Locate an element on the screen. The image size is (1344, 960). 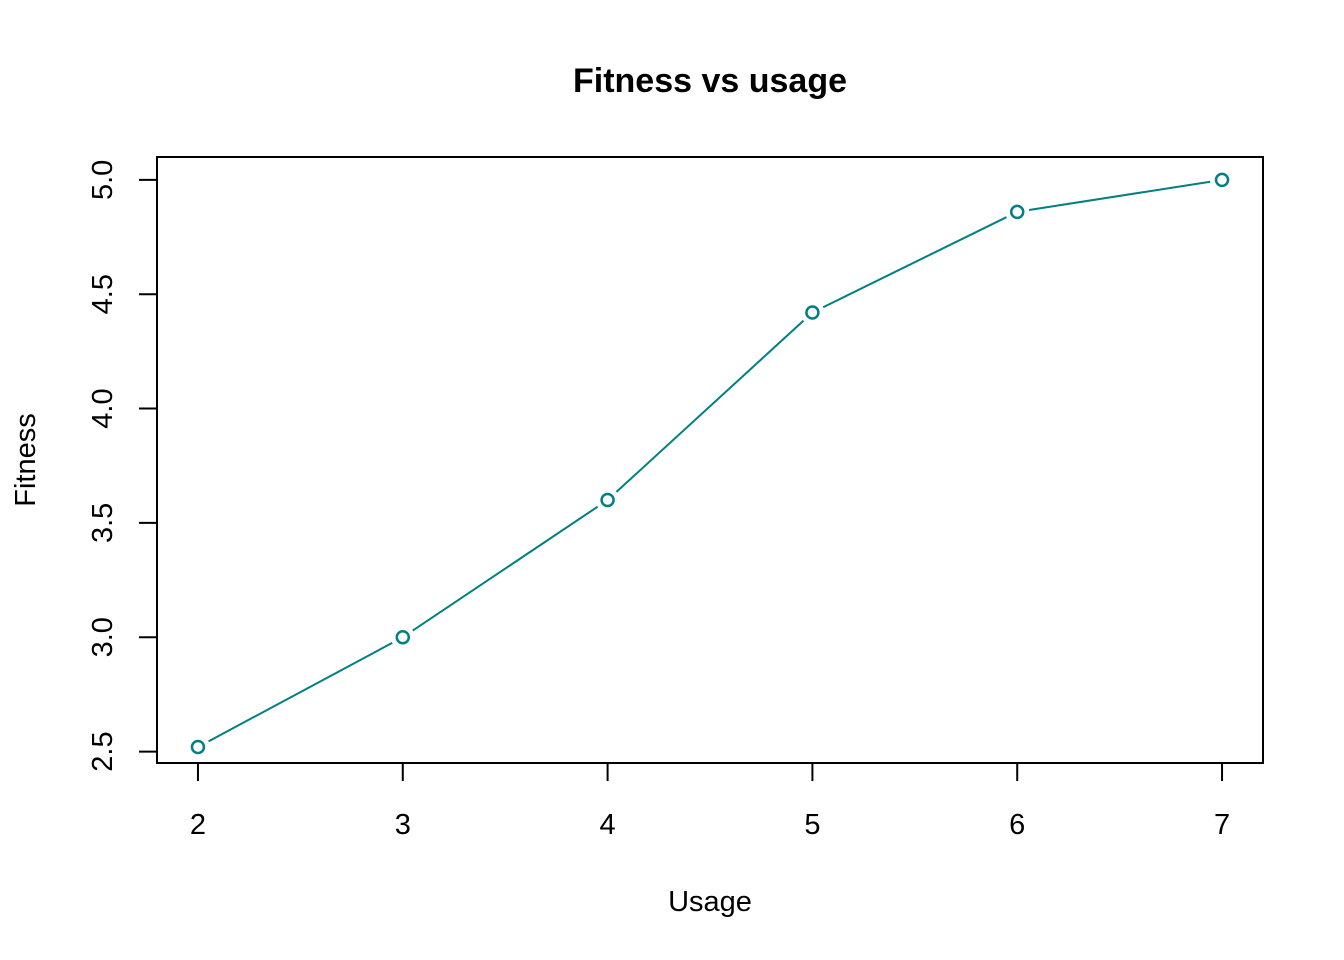
chart-title: Fitness vs usage is located at coordinates (710, 81).